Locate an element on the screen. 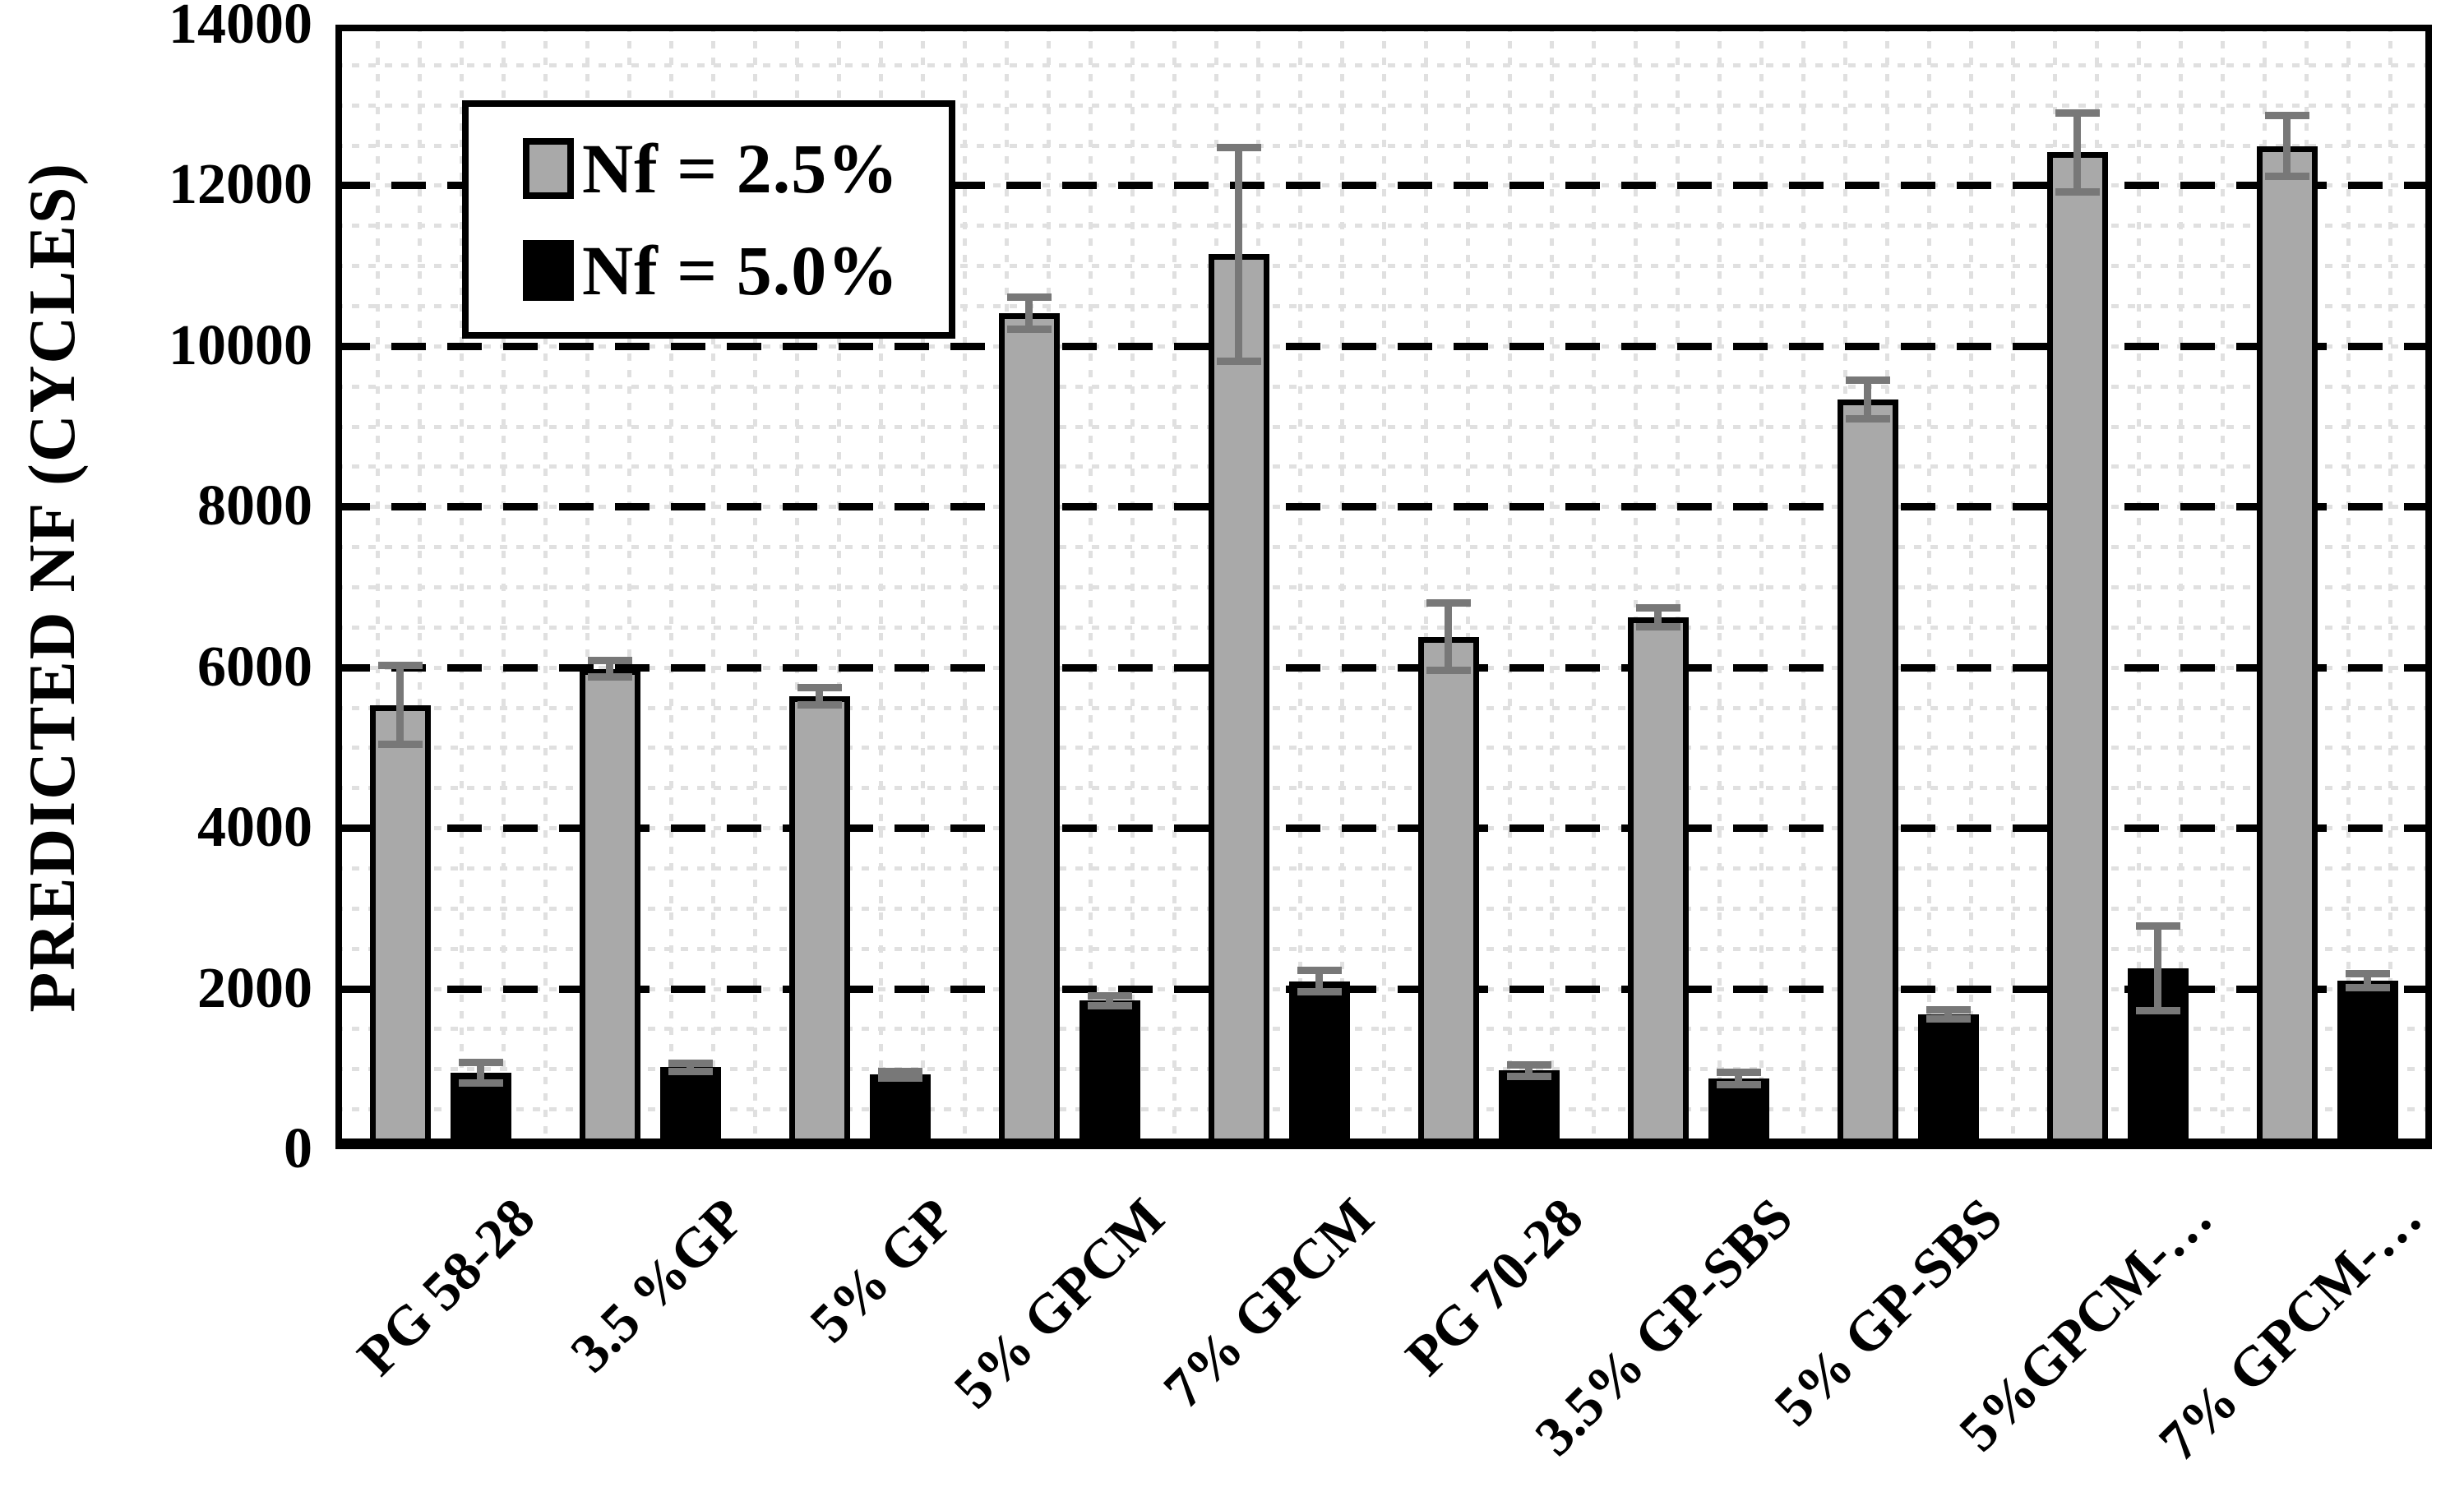  legend: Nf = 2.5% Nf = 5.0% is located at coordinates (708, 219).